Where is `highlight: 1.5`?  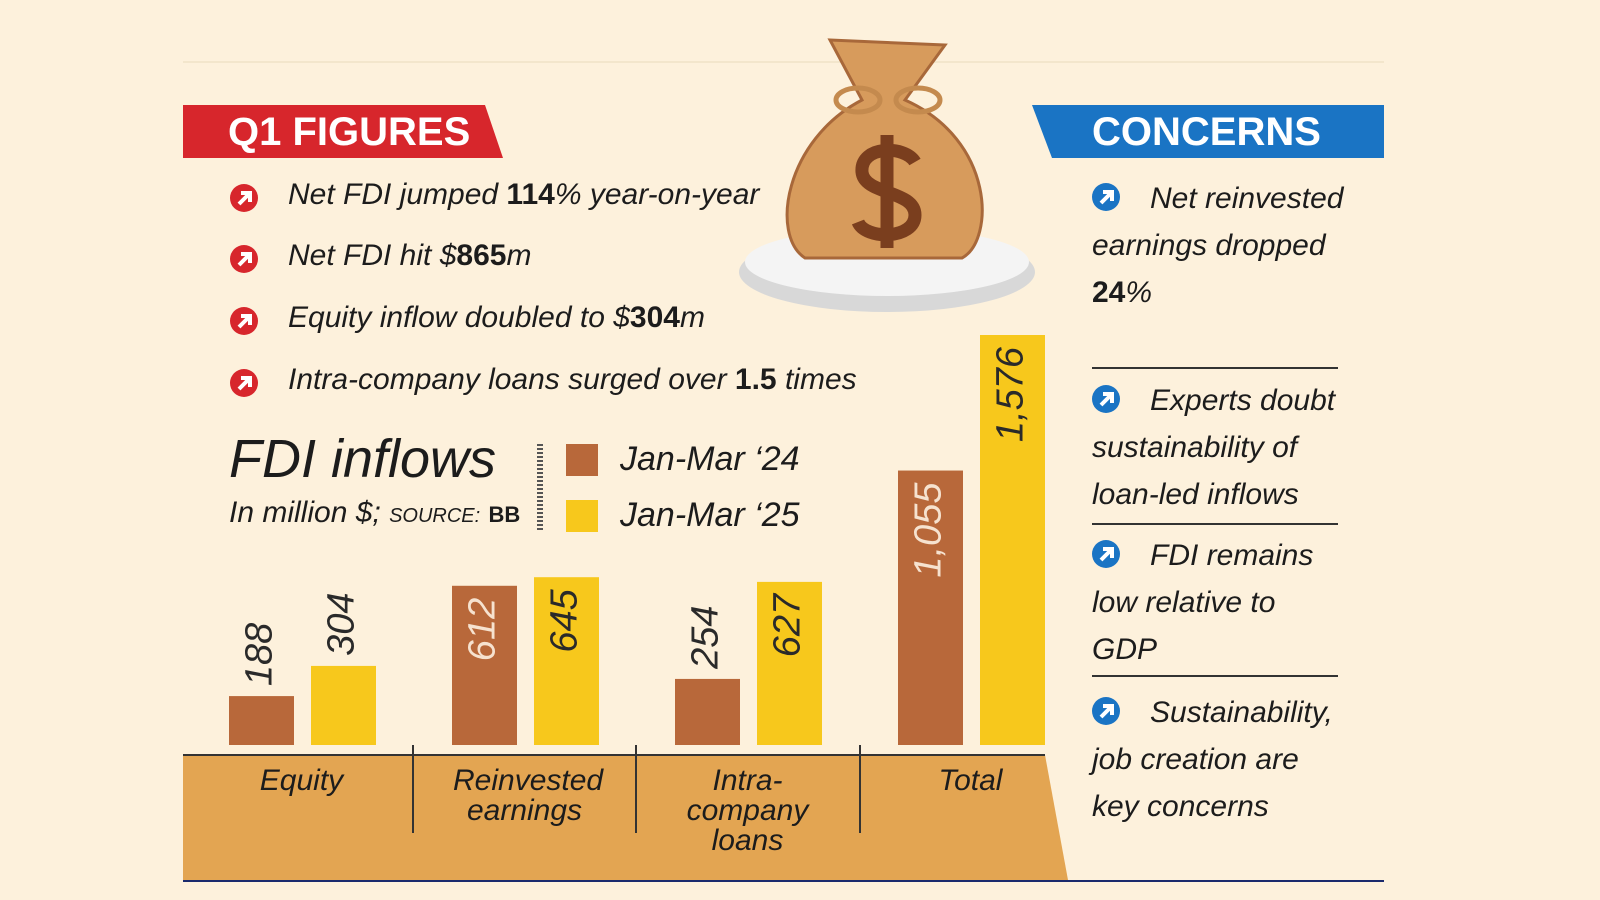 highlight: 1.5 is located at coordinates (755, 379).